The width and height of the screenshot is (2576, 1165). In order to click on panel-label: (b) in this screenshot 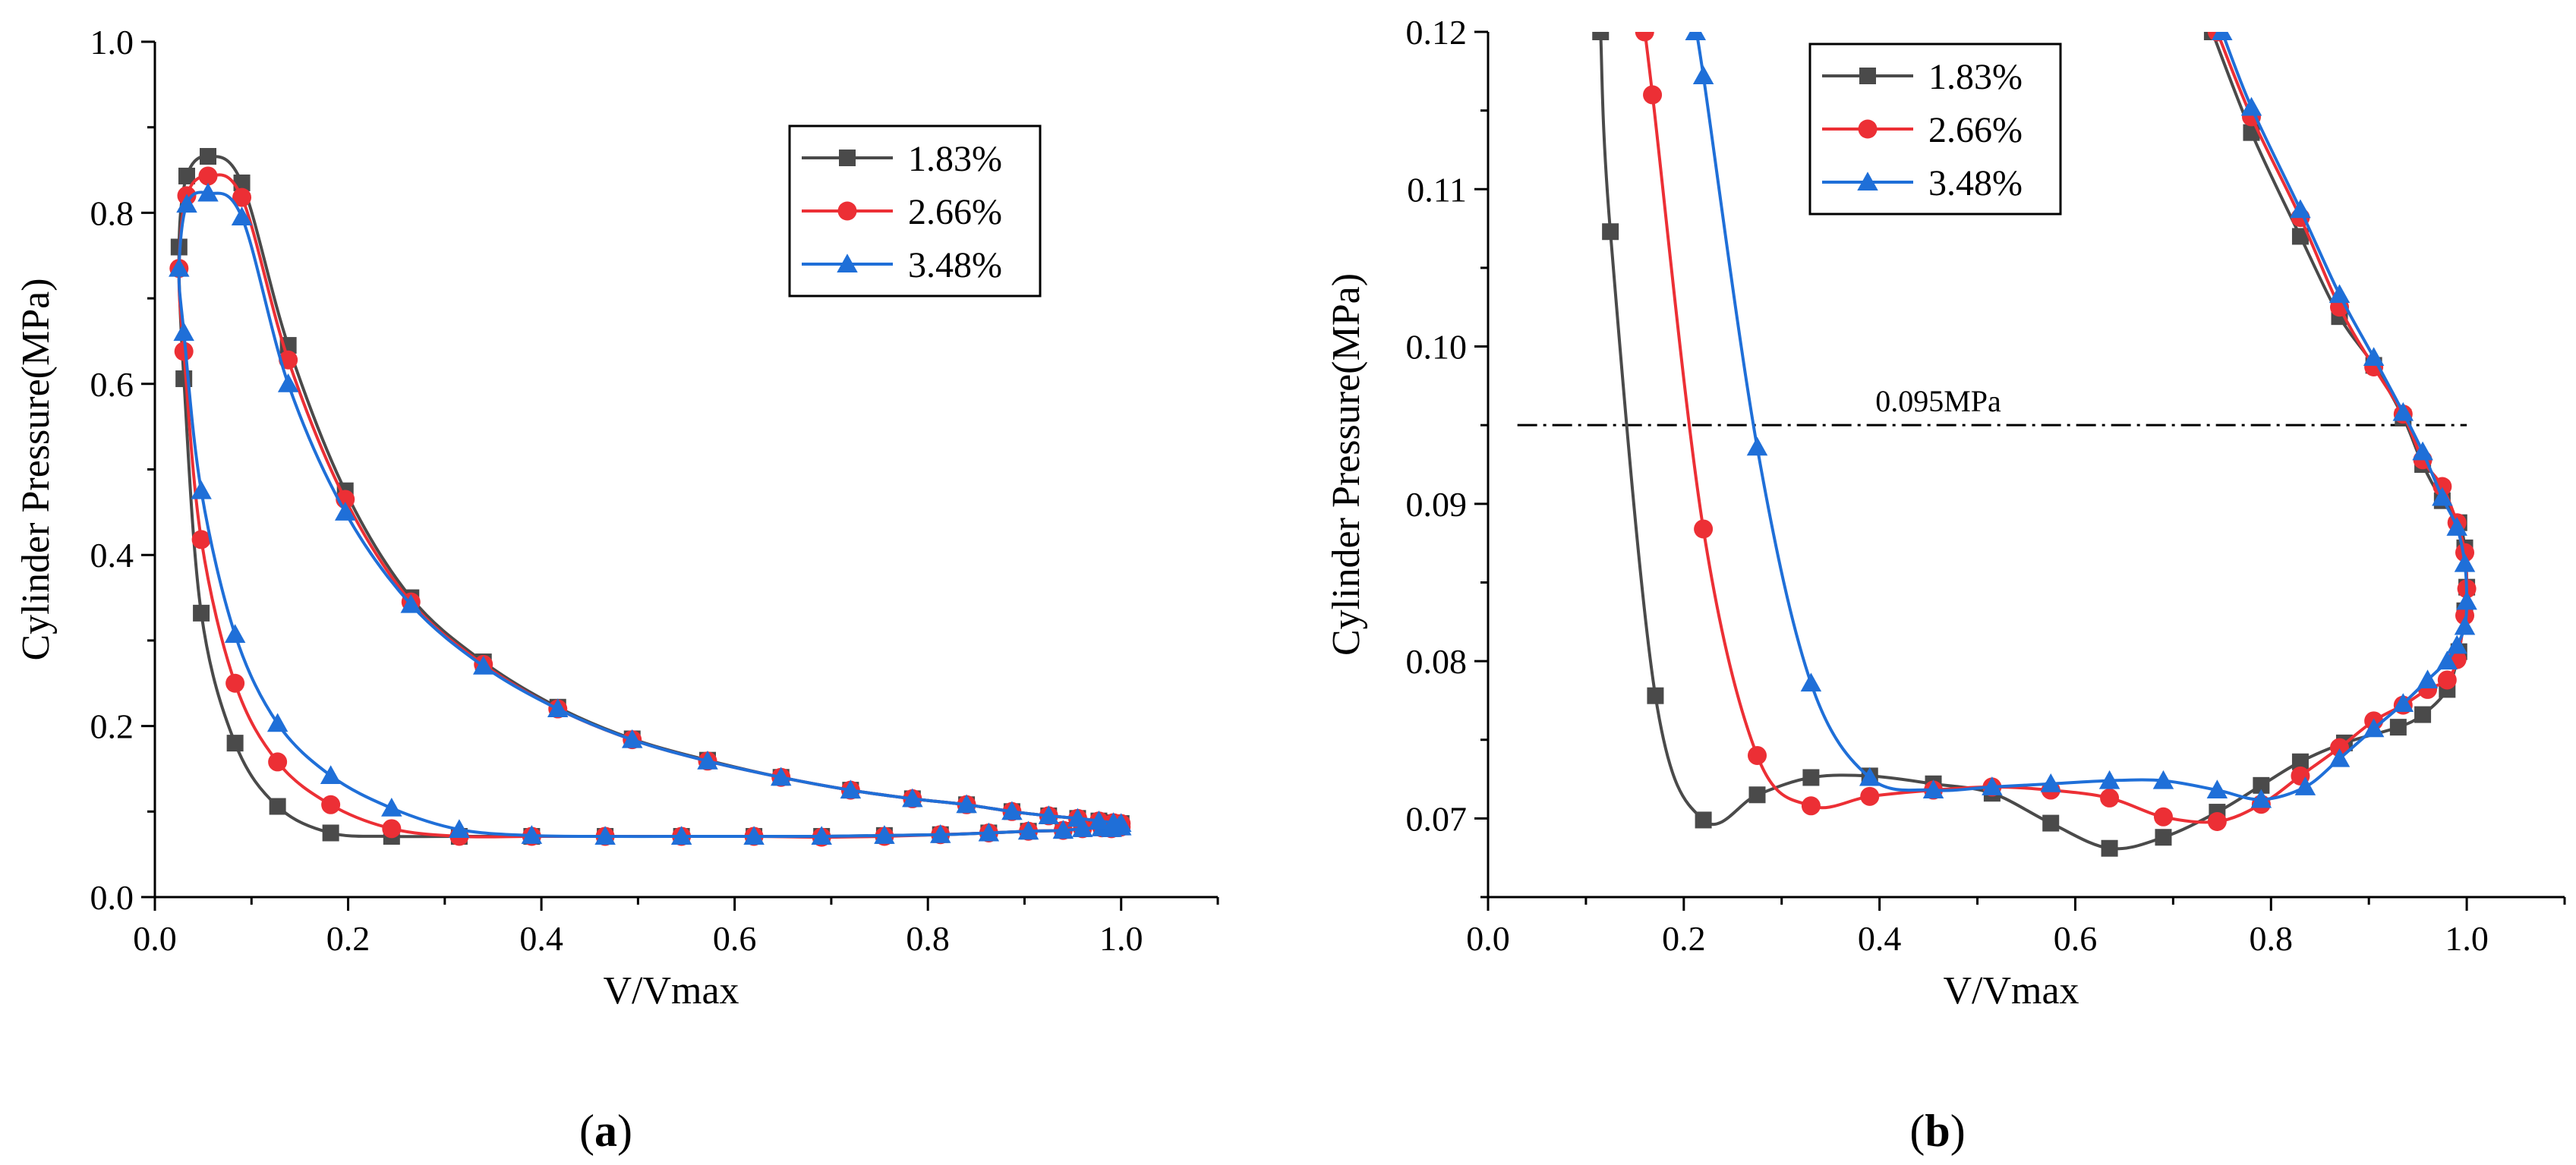, I will do `click(1937, 1131)`.